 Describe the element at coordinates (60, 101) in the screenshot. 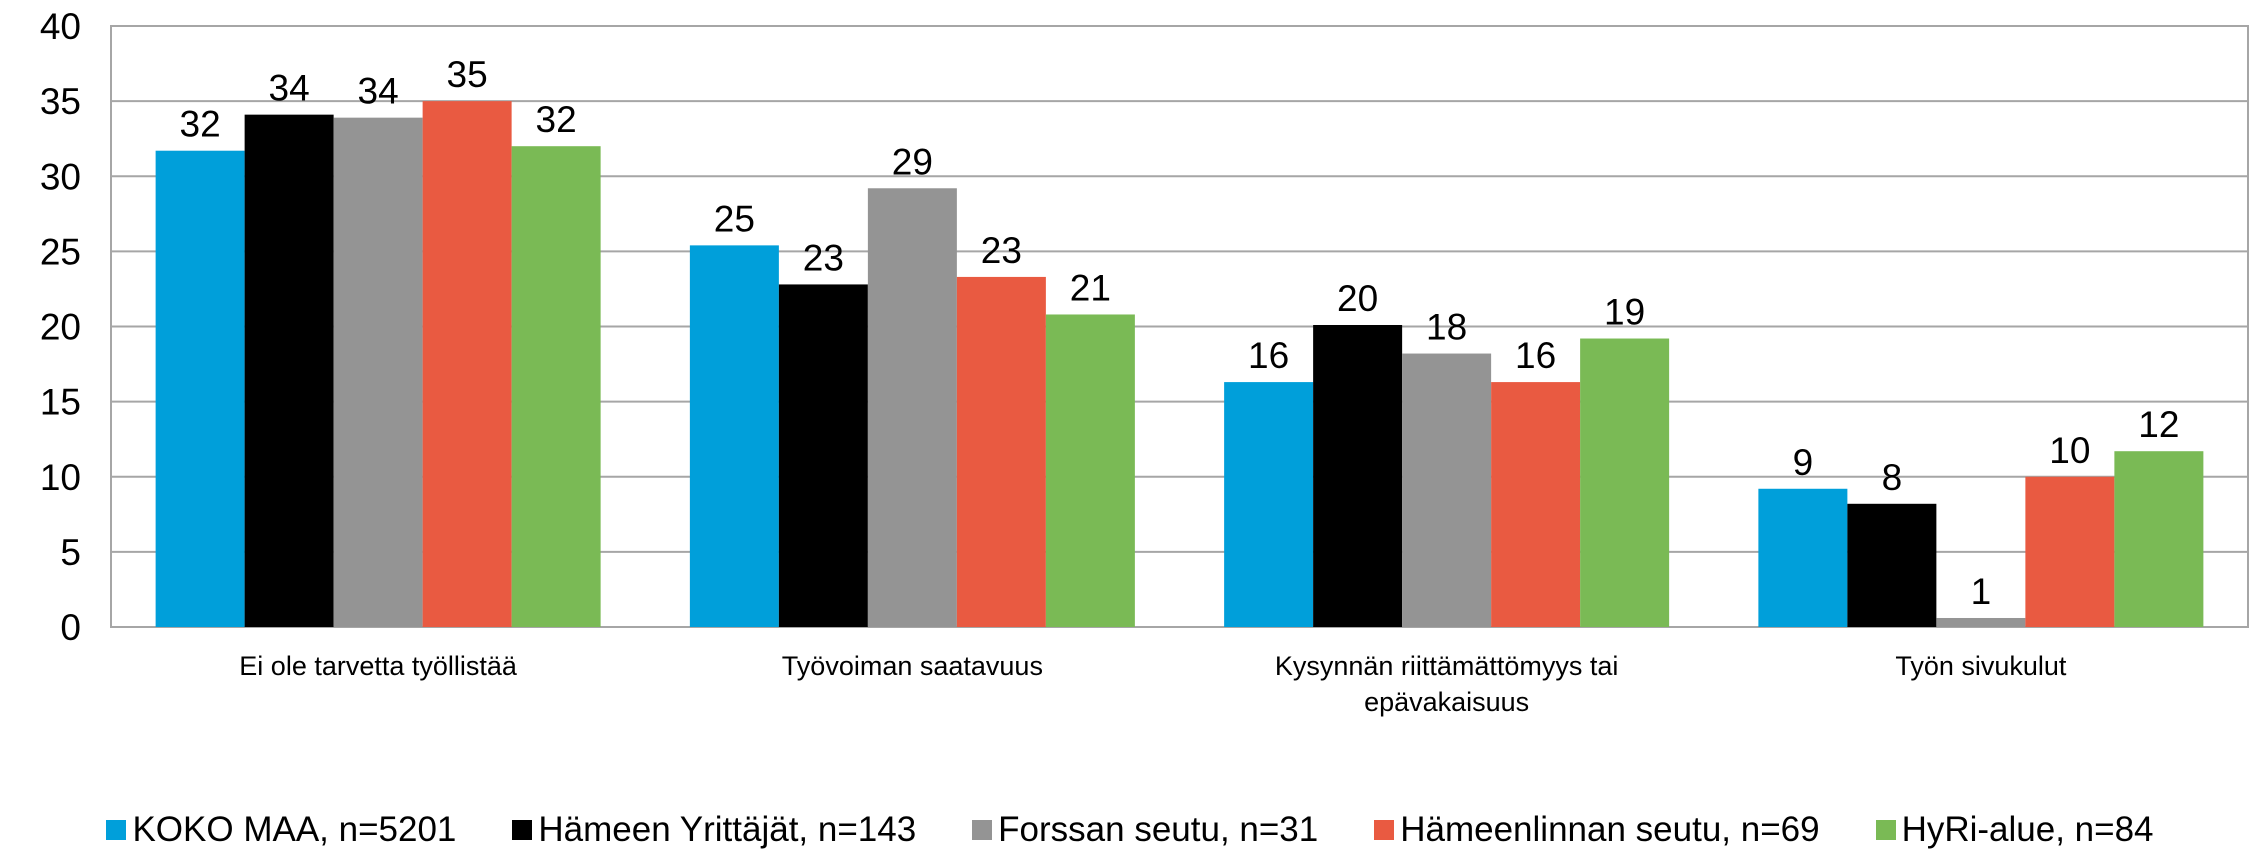

I see `y-tick-label: 35` at that location.